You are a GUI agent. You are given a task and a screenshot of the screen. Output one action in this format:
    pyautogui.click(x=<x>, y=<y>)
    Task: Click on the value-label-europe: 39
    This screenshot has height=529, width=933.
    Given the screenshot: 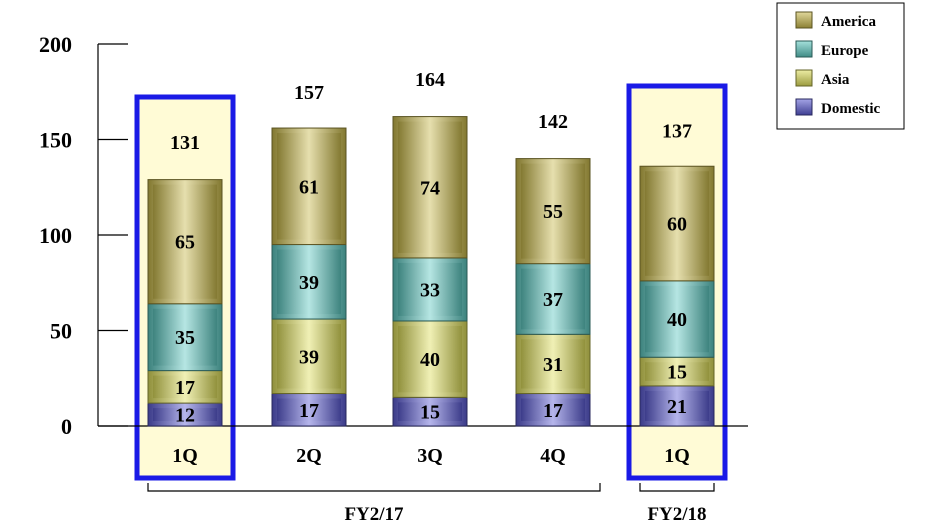 What is the action you would take?
    pyautogui.click(x=309, y=283)
    